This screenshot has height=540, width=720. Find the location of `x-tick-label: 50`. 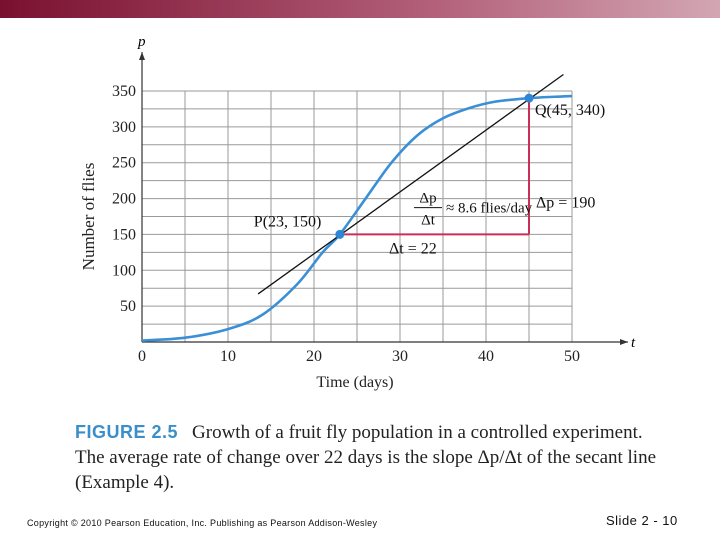

x-tick-label: 50 is located at coordinates (572, 356).